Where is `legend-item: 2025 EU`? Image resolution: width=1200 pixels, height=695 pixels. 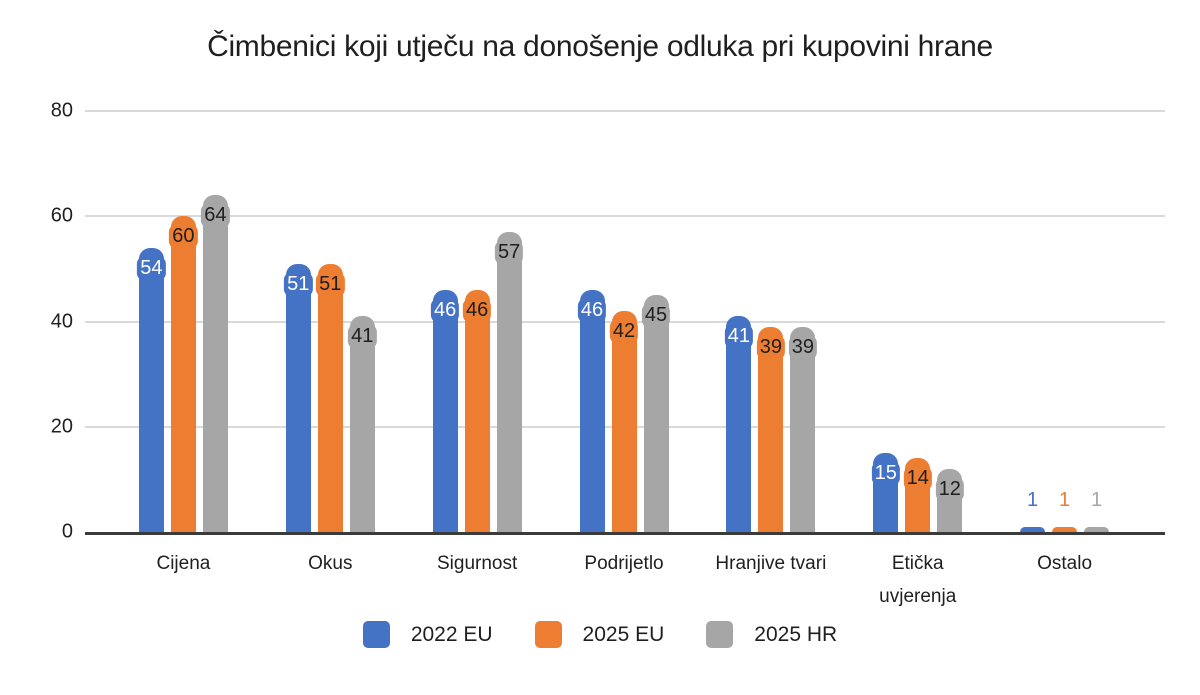 legend-item: 2025 EU is located at coordinates (599, 634).